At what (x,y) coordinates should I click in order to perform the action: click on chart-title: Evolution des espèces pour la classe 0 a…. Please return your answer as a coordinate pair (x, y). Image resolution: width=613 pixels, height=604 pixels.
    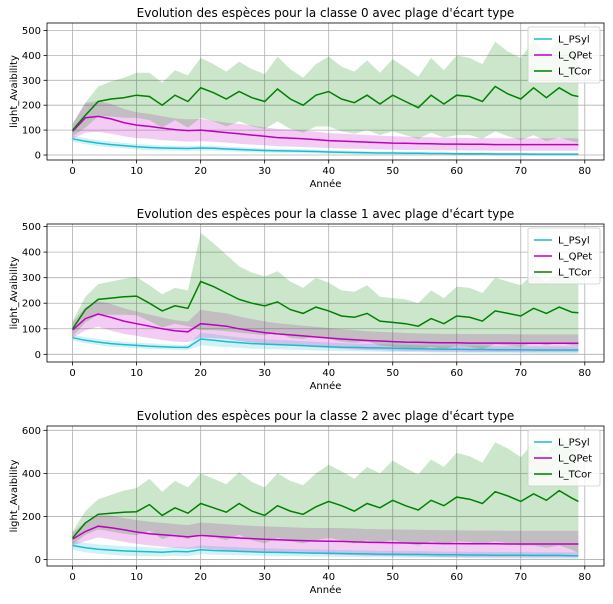
    Looking at the image, I should click on (326, 13).